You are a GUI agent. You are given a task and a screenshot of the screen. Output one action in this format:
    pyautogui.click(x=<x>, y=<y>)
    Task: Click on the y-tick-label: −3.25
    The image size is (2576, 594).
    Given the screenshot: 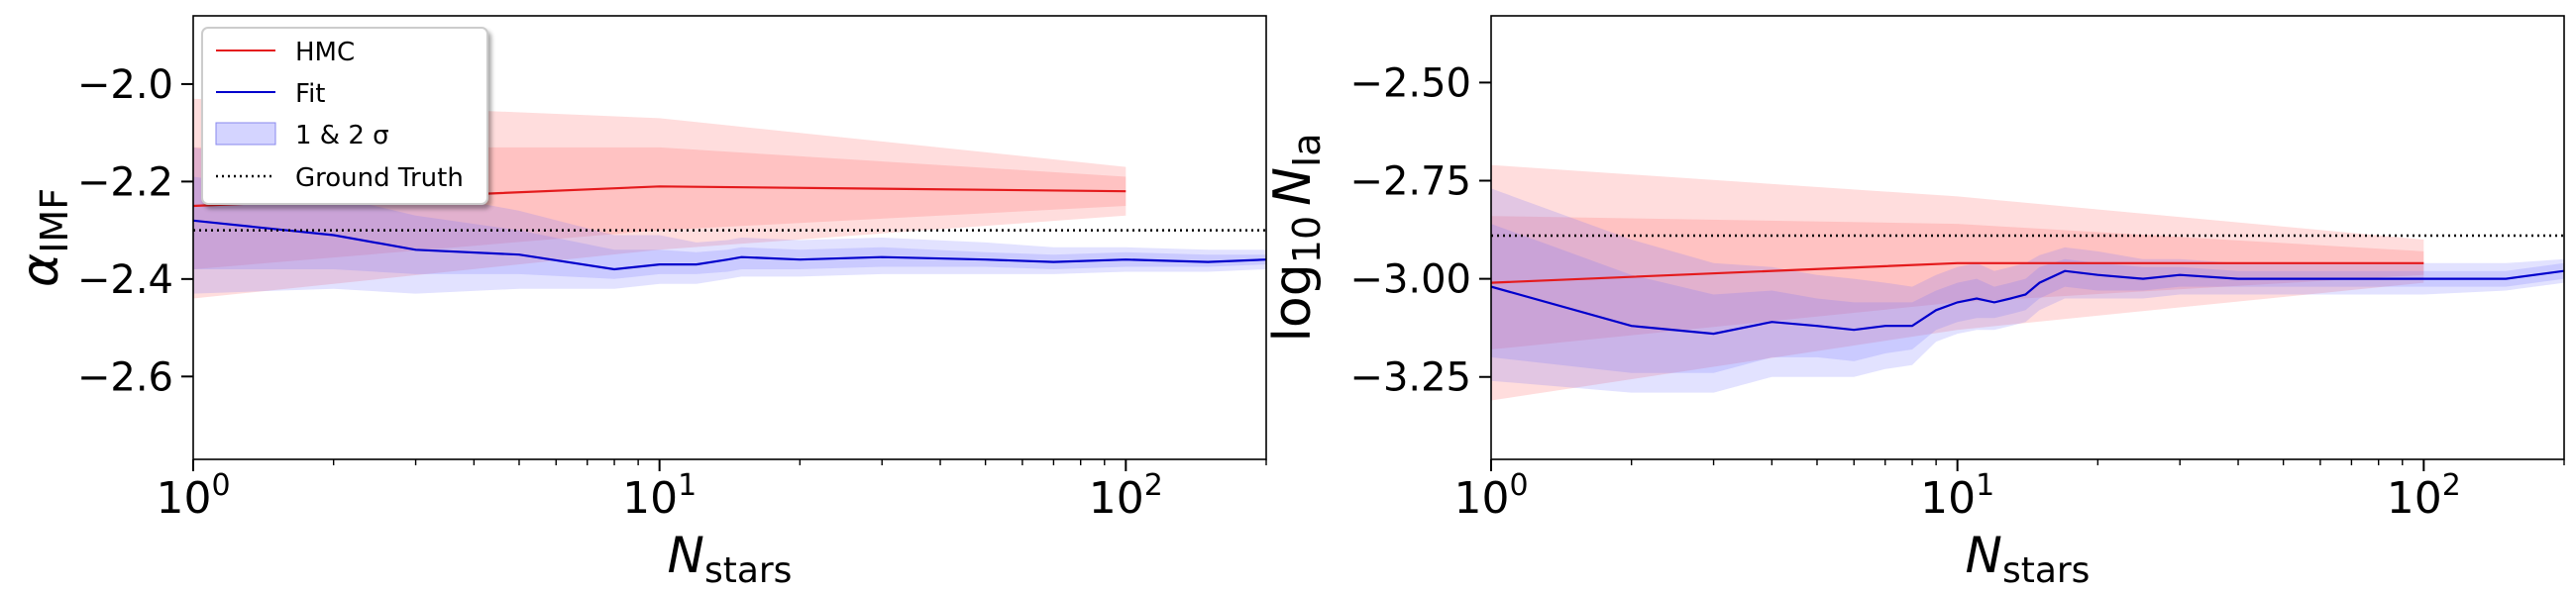 What is the action you would take?
    pyautogui.click(x=1410, y=378)
    